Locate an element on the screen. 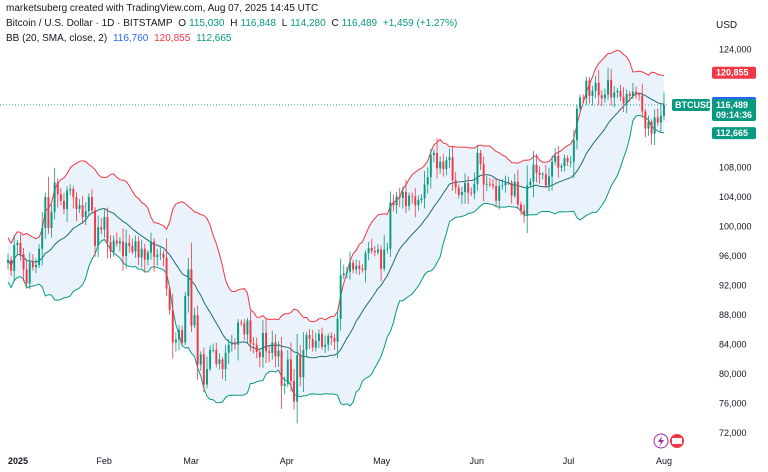  high-value: 116,848 is located at coordinates (258, 23).